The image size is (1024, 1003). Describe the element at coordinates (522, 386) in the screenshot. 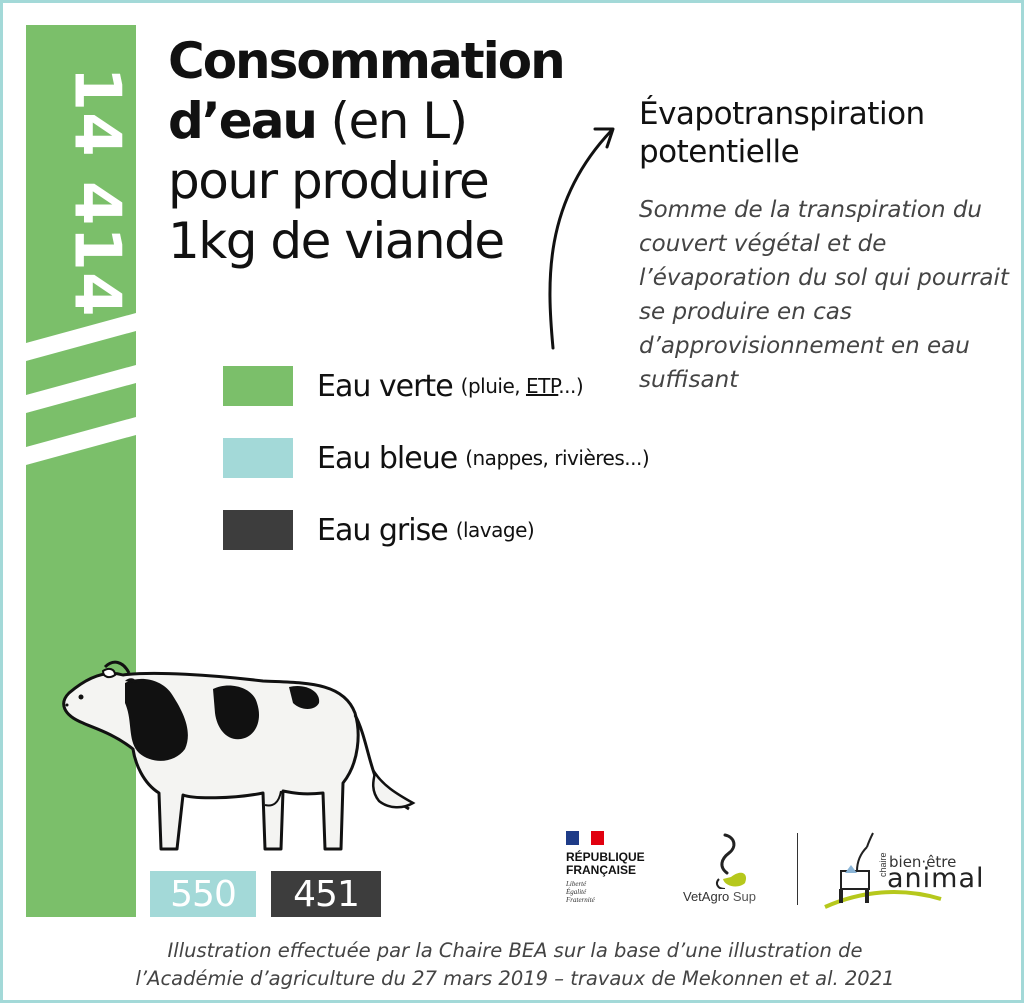

I see `legend-note-green: (pluie, ETP...)` at that location.